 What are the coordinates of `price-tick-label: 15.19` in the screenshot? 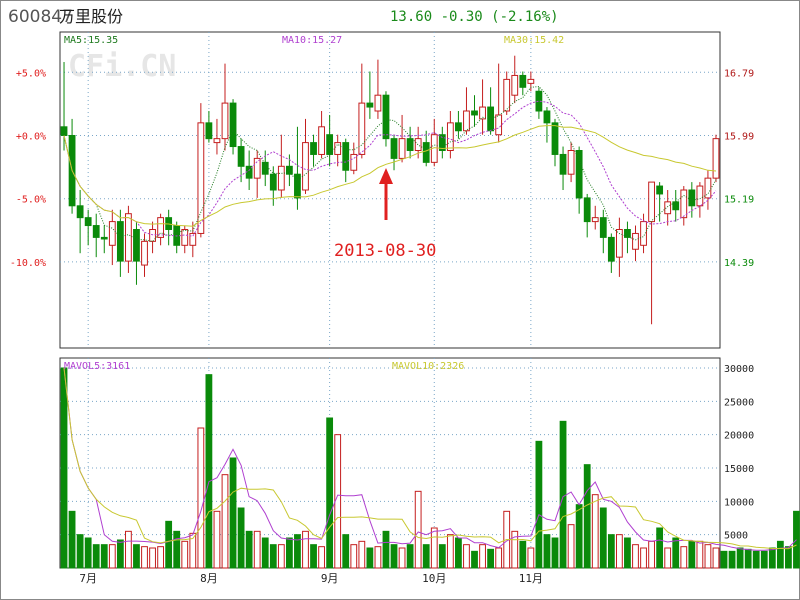 It's located at (739, 200).